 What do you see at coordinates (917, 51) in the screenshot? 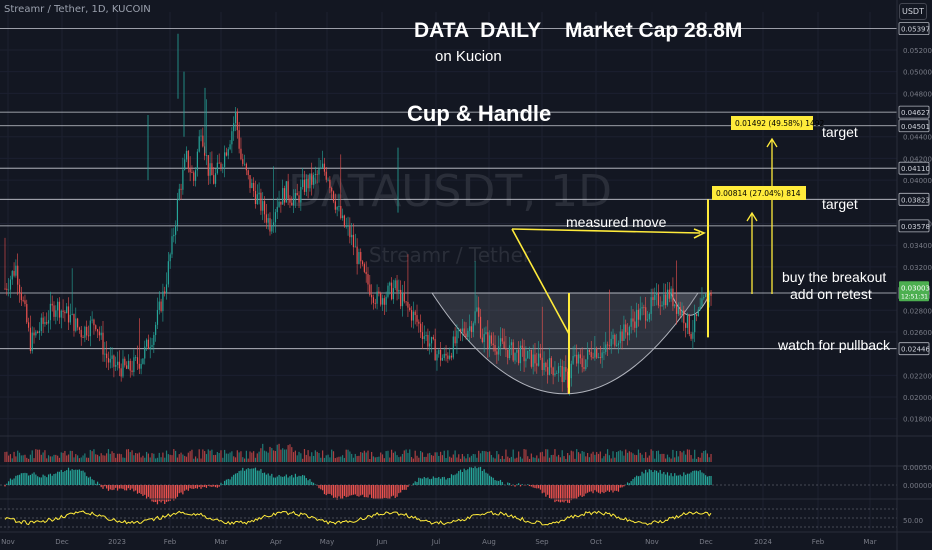
I see `price-tick-label: 0.05200` at bounding box center [917, 51].